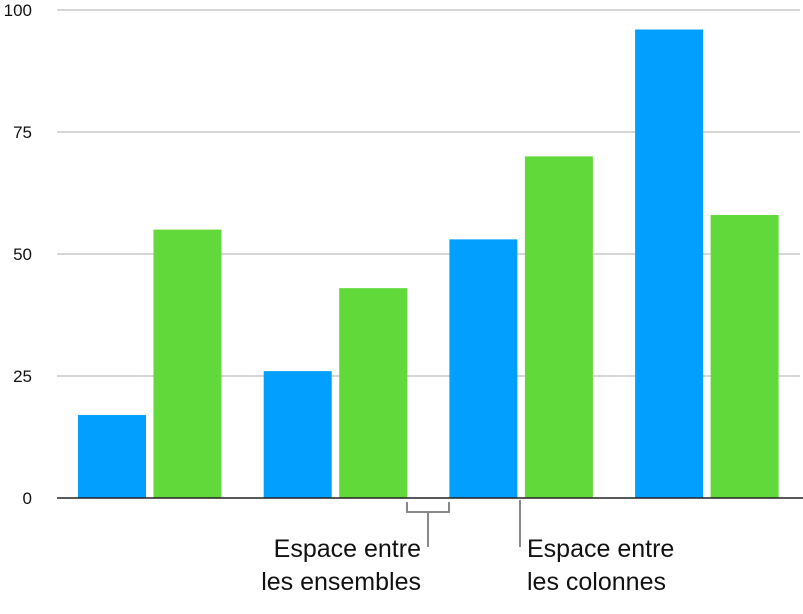 This screenshot has height=614, width=803. What do you see at coordinates (341, 582) in the screenshot?
I see `group-gap-label-line2: les ensembles` at bounding box center [341, 582].